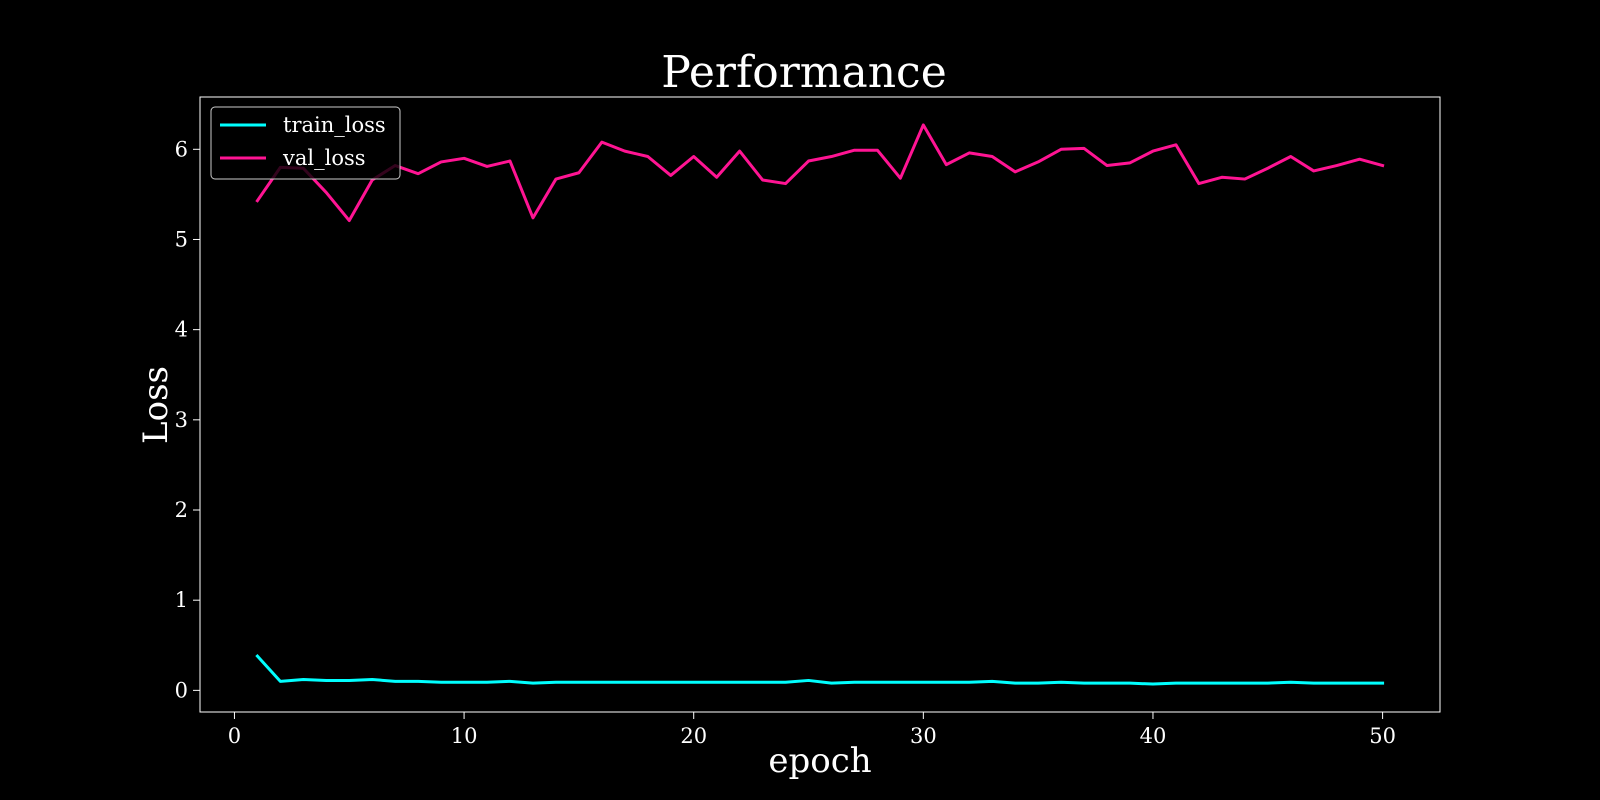 This screenshot has width=1600, height=800. What do you see at coordinates (181, 510) in the screenshot?
I see `y-tick-label: 2` at bounding box center [181, 510].